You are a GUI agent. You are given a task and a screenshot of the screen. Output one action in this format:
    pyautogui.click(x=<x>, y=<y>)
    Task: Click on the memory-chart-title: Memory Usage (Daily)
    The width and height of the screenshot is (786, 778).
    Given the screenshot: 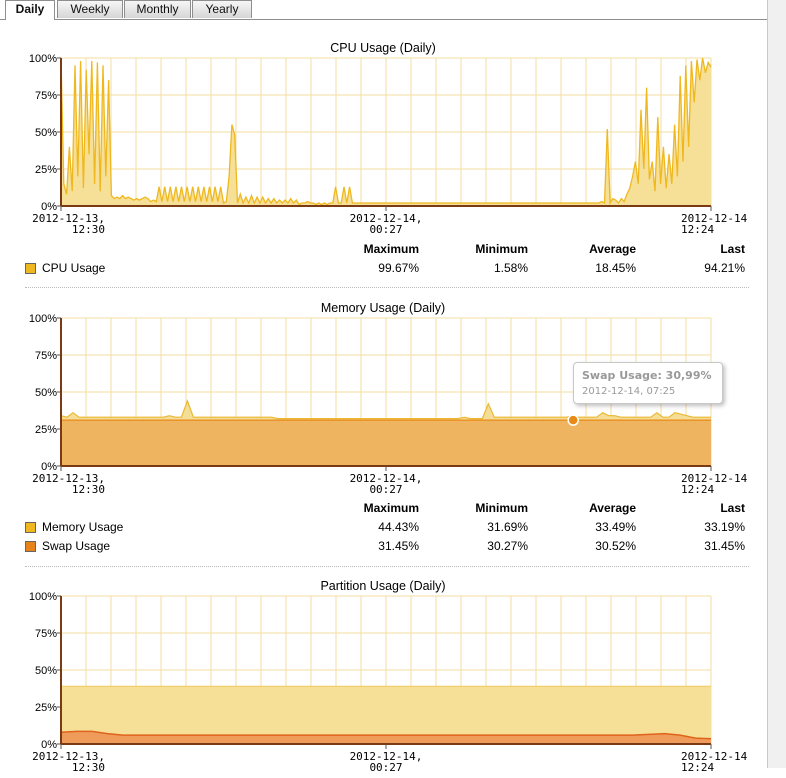 What is the action you would take?
    pyautogui.click(x=383, y=308)
    